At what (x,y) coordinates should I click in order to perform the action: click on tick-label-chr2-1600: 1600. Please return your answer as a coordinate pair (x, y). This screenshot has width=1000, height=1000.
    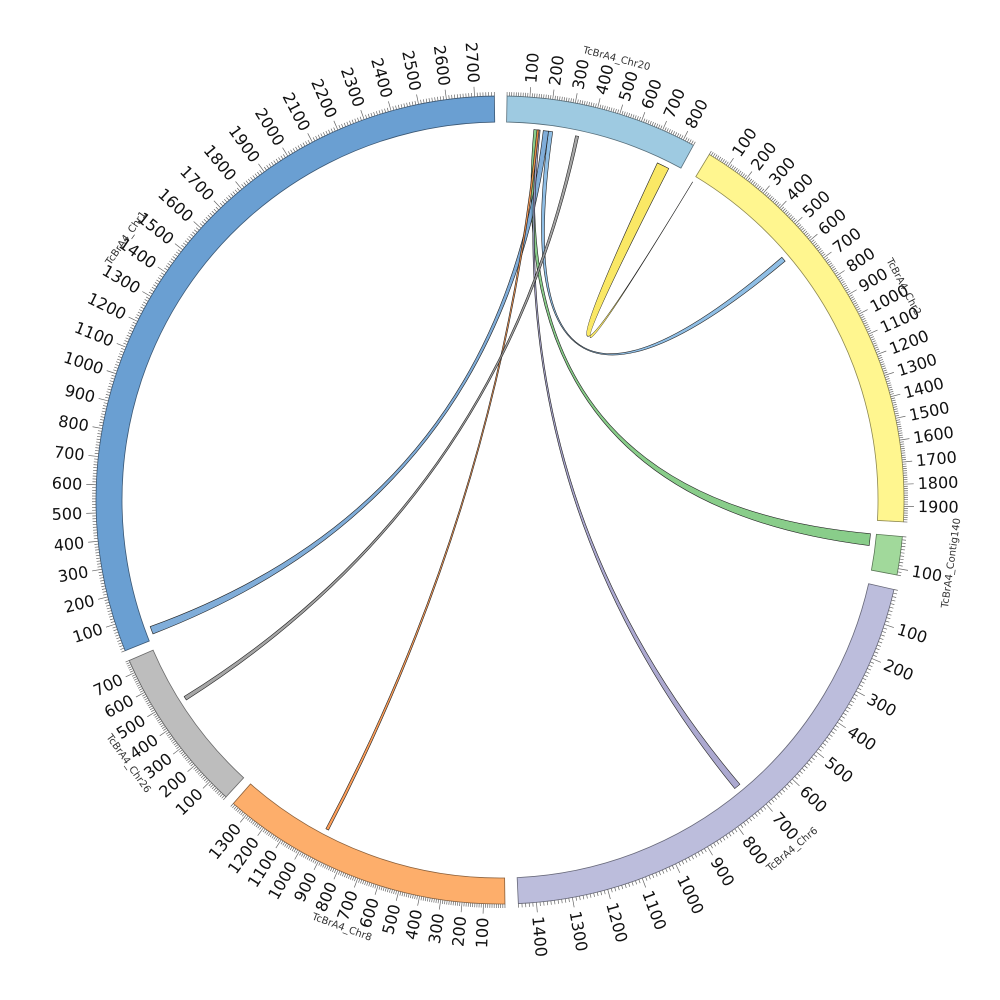
    Looking at the image, I should click on (933, 435).